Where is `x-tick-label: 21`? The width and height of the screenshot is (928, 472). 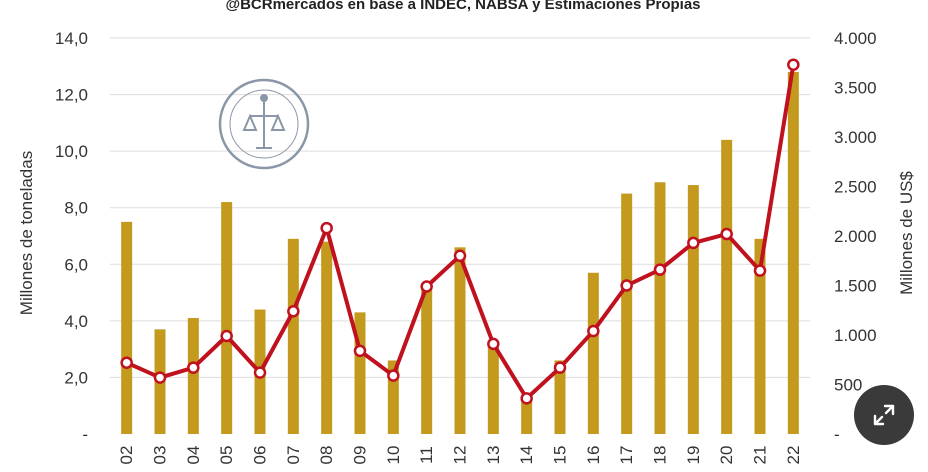
x-tick-label: 21 is located at coordinates (760, 455).